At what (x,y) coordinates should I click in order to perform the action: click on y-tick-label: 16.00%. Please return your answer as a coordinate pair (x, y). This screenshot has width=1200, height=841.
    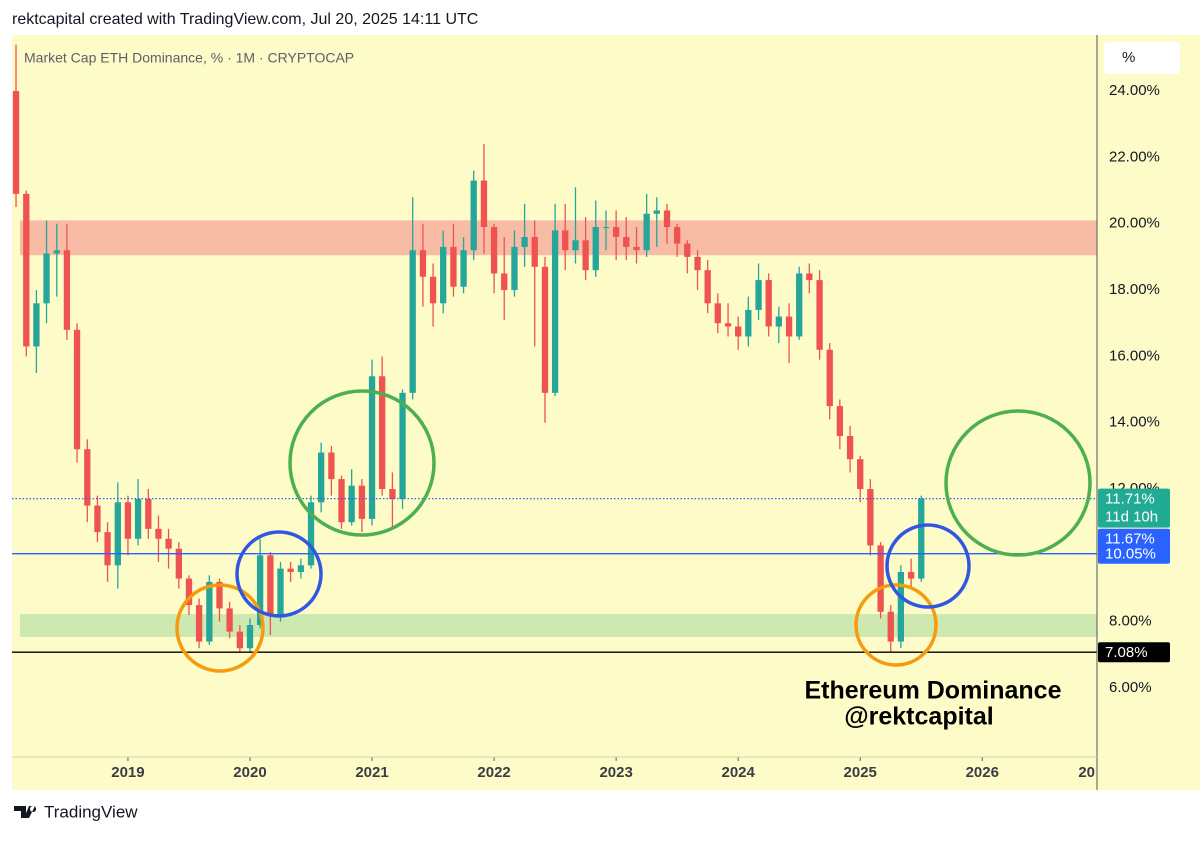
    Looking at the image, I should click on (1134, 355).